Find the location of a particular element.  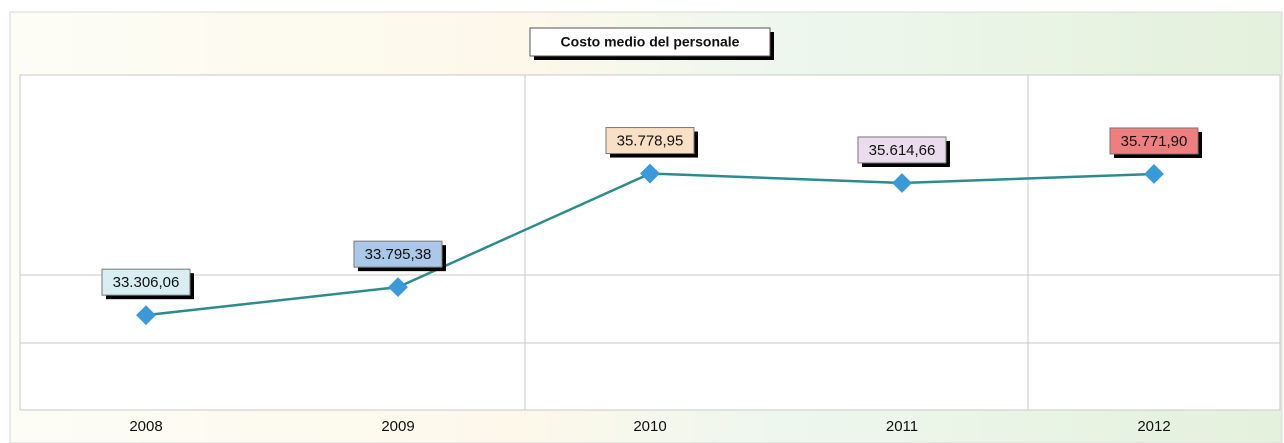

value-label: 35.778,95 is located at coordinates (650, 141).